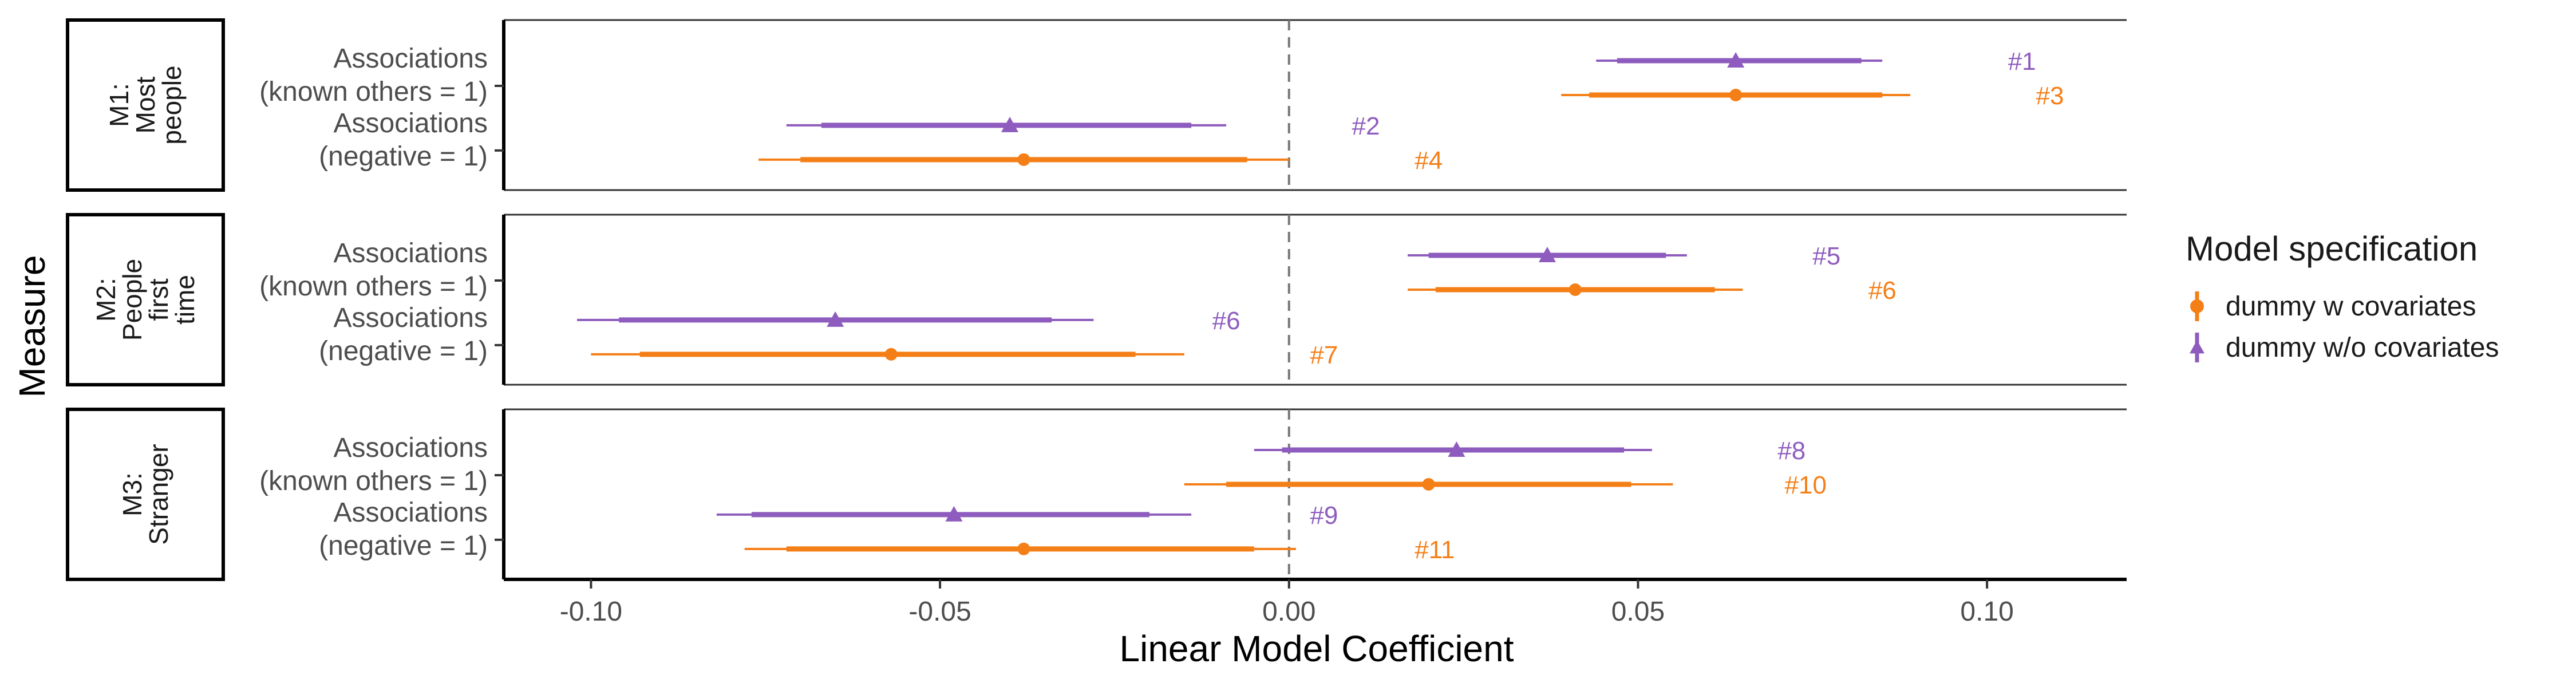  I want to click on estimate-annotation: #10, so click(1806, 485).